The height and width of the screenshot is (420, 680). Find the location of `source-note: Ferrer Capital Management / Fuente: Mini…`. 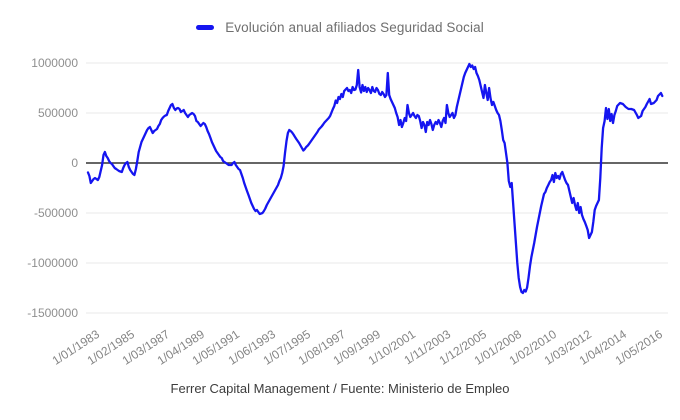

source-note: Ferrer Capital Management / Fuente: Mini… is located at coordinates (340, 388).